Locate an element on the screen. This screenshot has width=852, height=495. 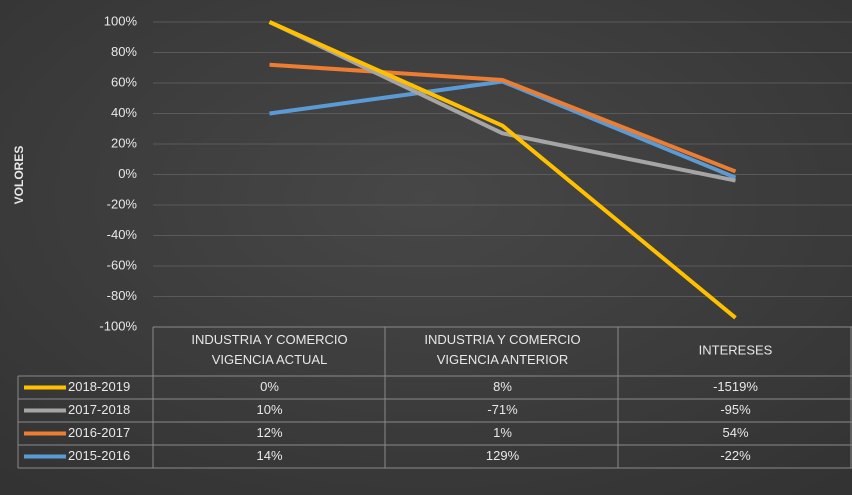
table-cell: -1519% is located at coordinates (735, 386).